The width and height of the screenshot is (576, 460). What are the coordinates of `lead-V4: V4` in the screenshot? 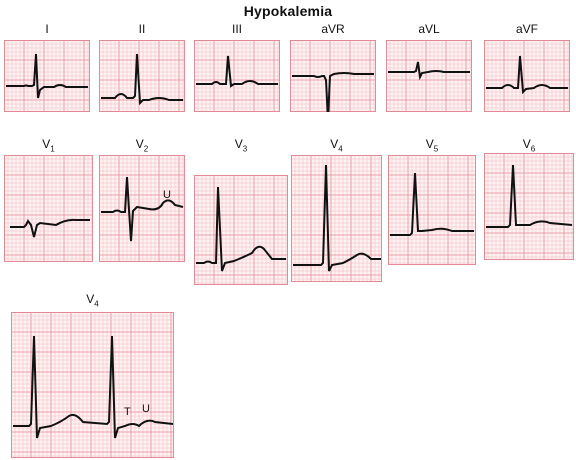 It's located at (336, 209).